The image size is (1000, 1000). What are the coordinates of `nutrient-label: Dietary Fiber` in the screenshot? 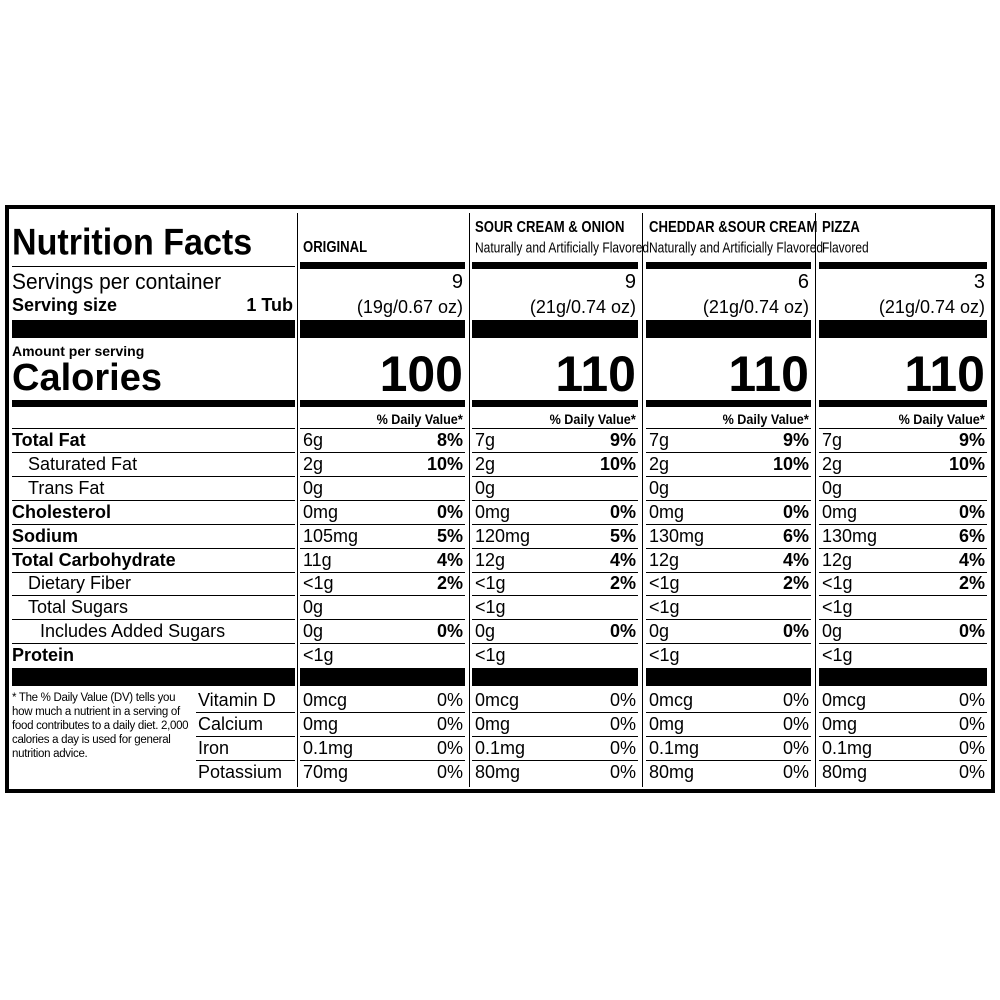 It's located at (80, 583).